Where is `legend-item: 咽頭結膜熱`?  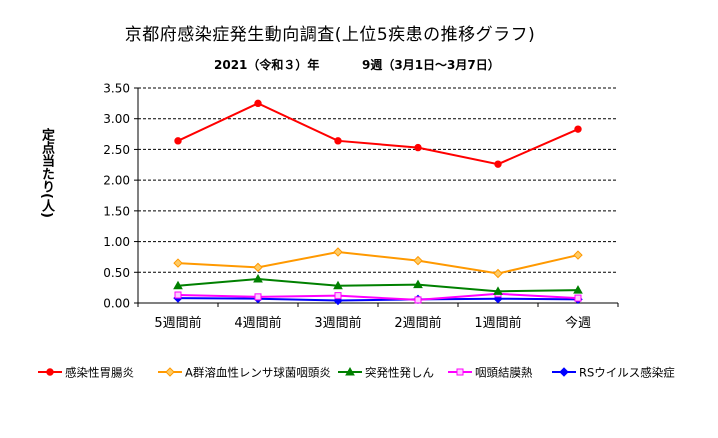 legend-item: 咽頭結膜熱 is located at coordinates (490, 373).